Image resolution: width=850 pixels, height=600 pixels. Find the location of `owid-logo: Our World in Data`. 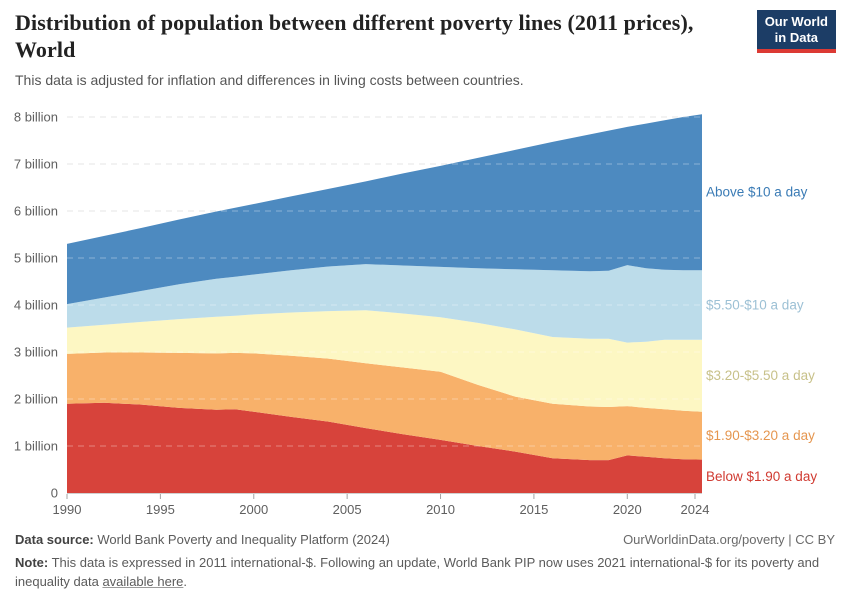

owid-logo: Our World in Data is located at coordinates (796, 31).